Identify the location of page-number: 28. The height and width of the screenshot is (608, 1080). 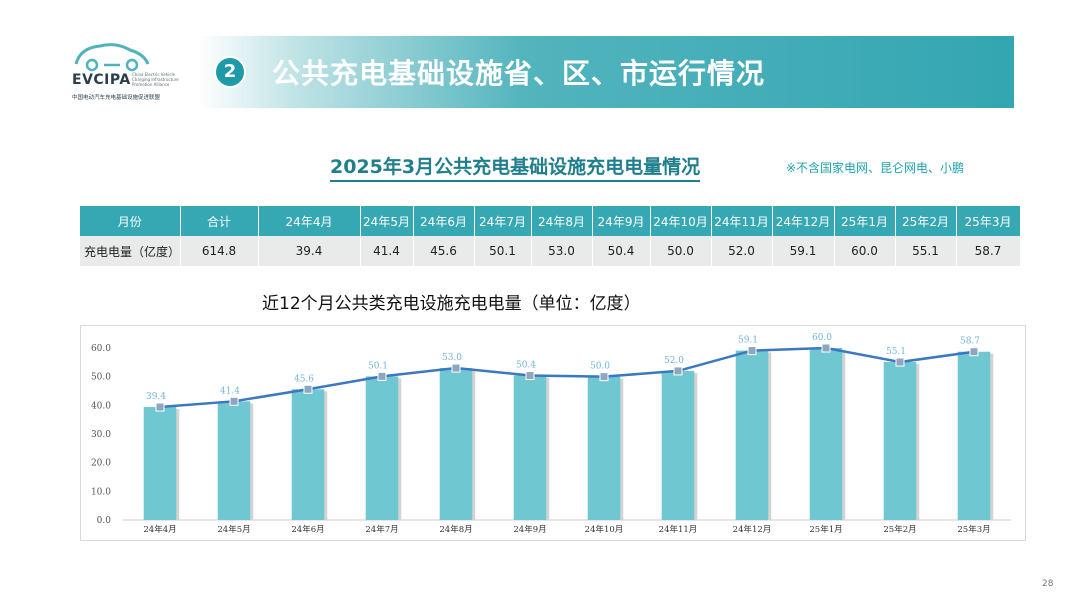
(1048, 584).